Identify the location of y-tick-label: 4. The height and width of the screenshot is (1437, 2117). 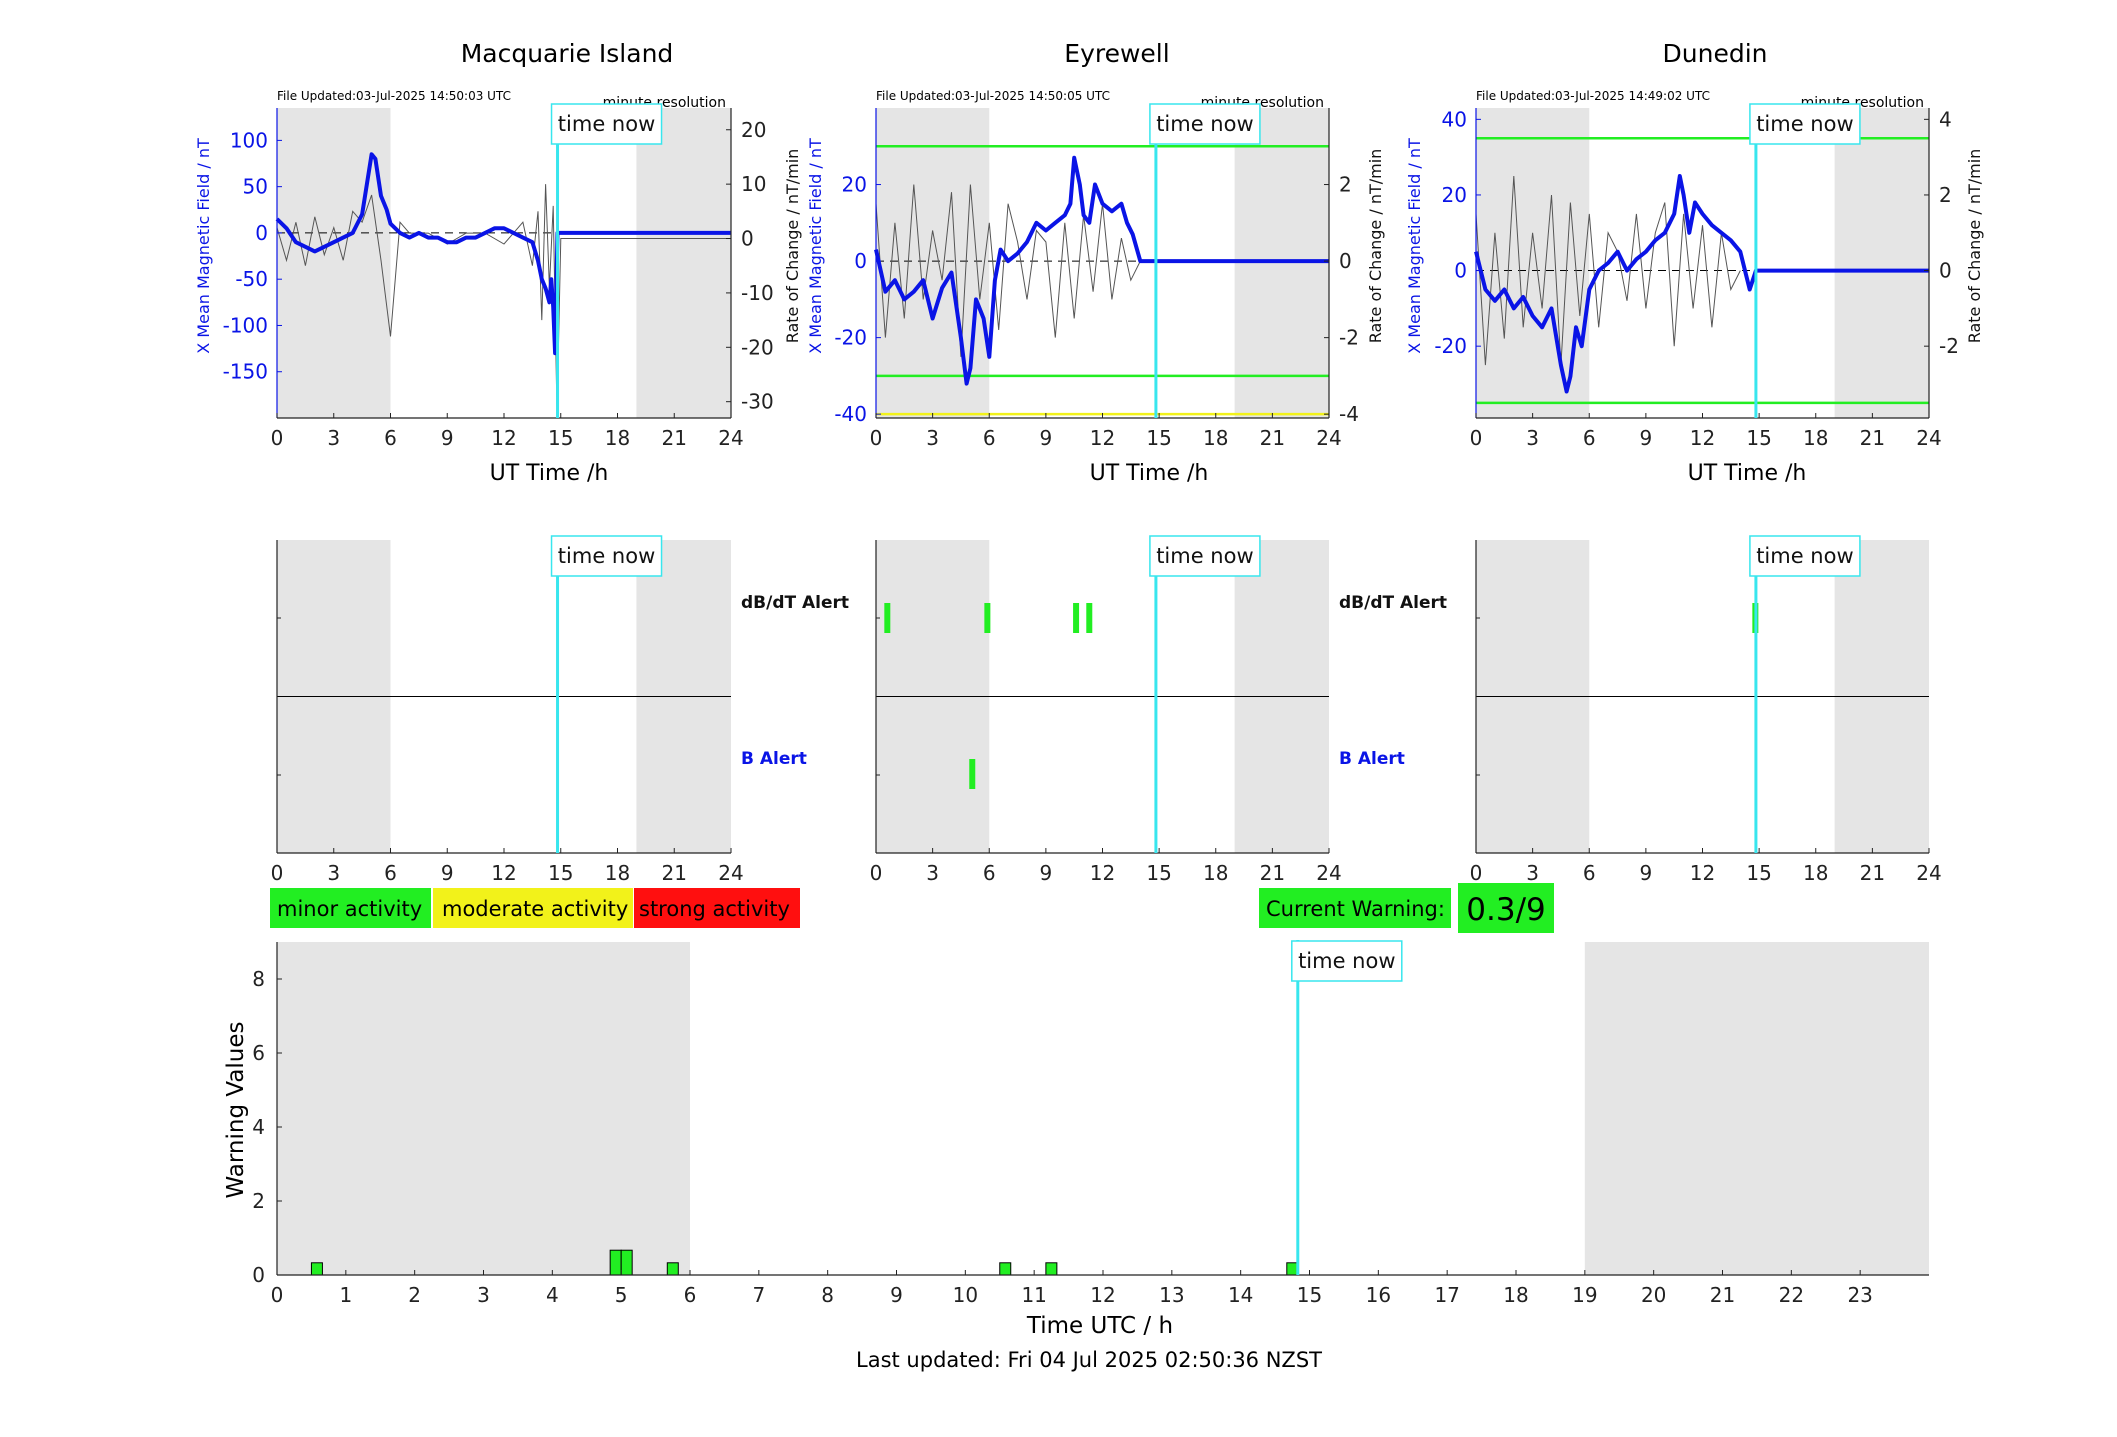
(258, 1127).